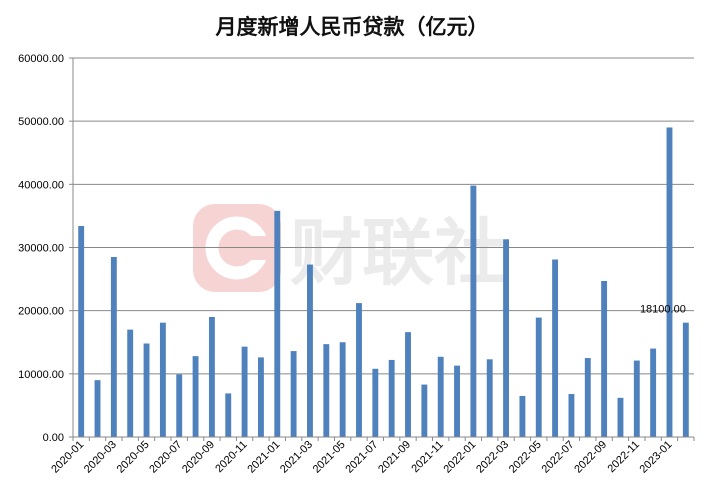 This screenshot has width=712, height=498. What do you see at coordinates (525, 457) in the screenshot?
I see `x-tick-label: 2022-05` at bounding box center [525, 457].